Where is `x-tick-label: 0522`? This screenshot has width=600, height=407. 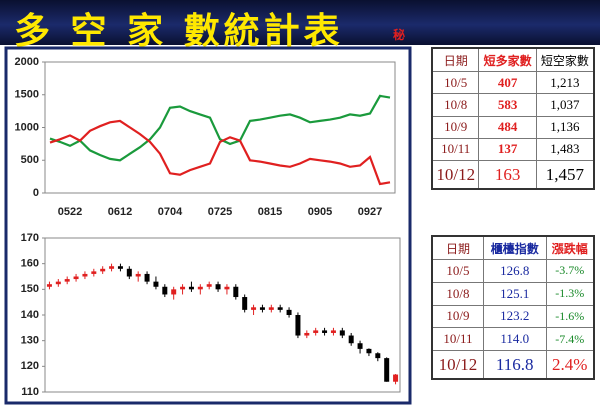 x-tick-label: 0522 is located at coordinates (70, 212).